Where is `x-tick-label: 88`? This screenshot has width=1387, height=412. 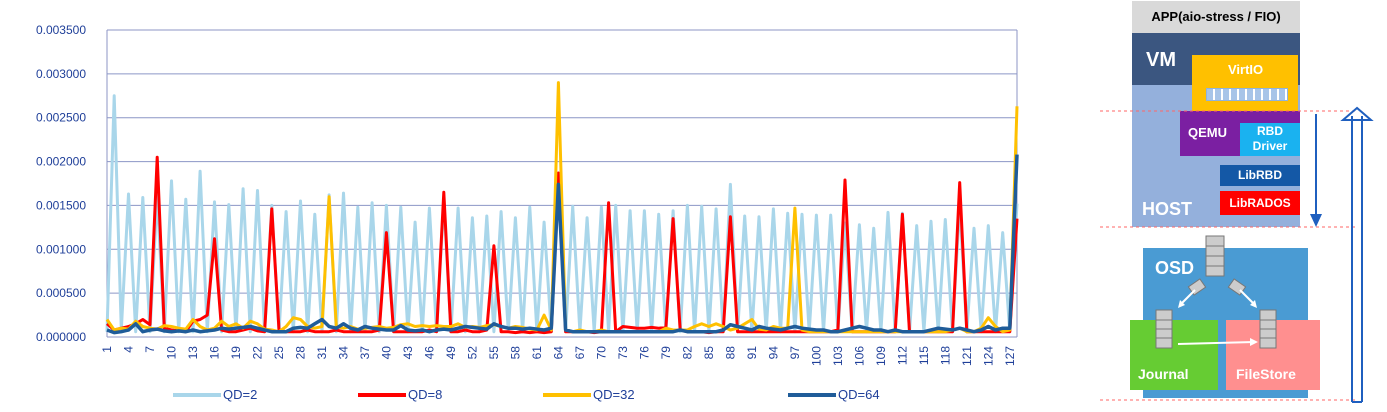
x-tick-label: 88 is located at coordinates (730, 353).